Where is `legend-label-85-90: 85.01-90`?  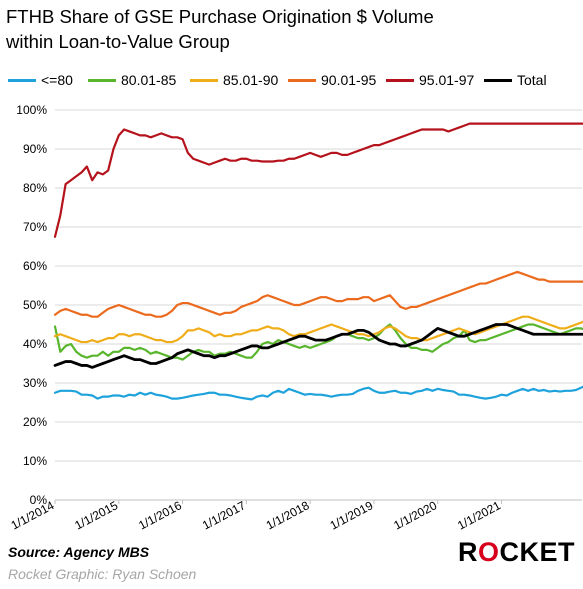 legend-label-85-90: 85.01-90 is located at coordinates (251, 80).